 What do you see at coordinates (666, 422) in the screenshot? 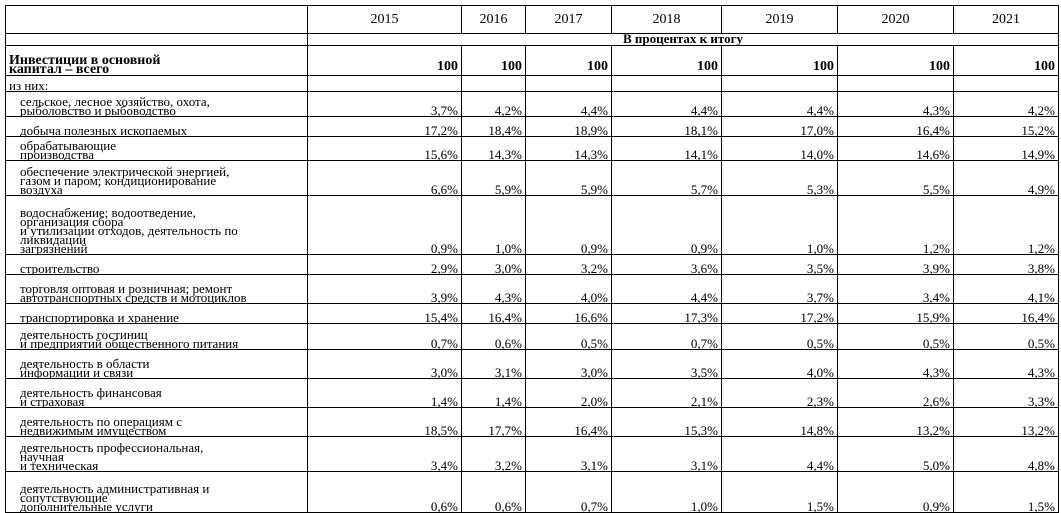
I see `share-value: 15,3%` at bounding box center [666, 422].